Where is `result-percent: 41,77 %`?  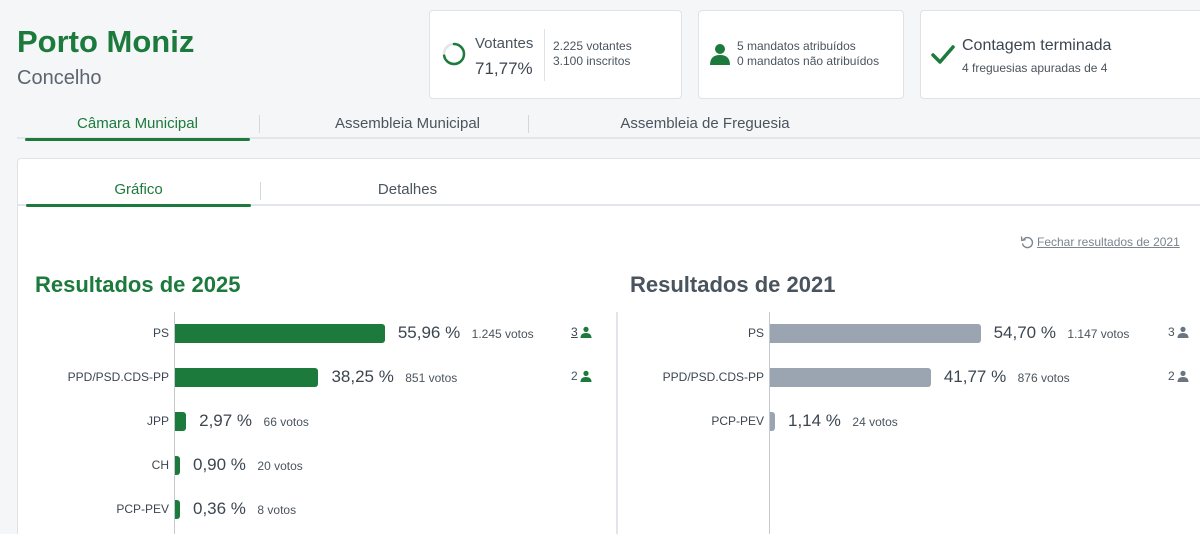
result-percent: 41,77 % is located at coordinates (975, 376).